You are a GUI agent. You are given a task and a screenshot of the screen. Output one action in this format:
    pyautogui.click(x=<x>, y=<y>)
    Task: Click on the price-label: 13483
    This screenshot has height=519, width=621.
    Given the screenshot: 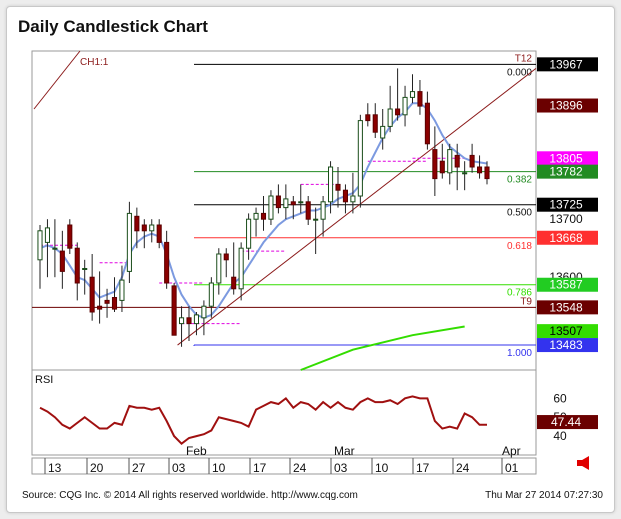 What is the action you would take?
    pyautogui.click(x=566, y=345)
    